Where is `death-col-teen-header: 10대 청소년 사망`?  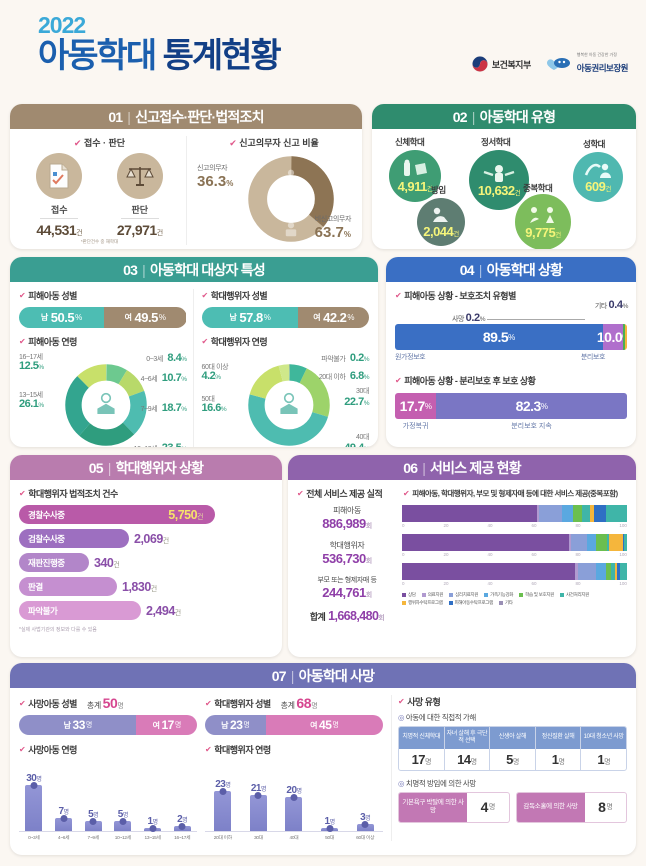
death-col-teen-header: 10대 청소년 사망 is located at coordinates (603, 738).